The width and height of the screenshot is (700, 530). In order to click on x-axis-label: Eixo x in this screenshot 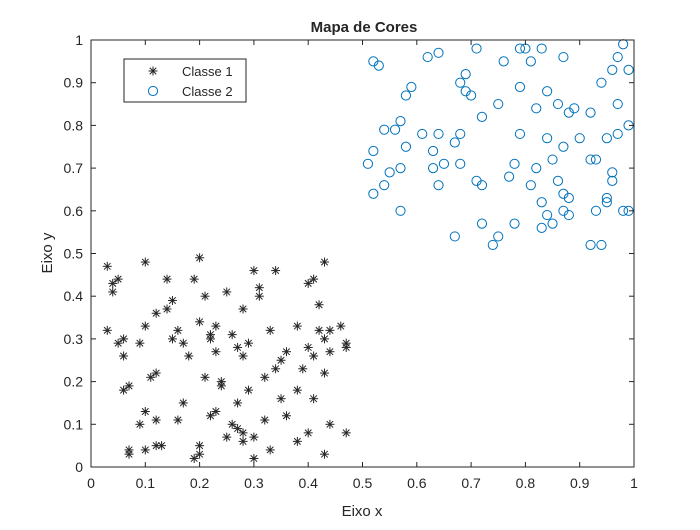, I will do `click(362, 511)`.